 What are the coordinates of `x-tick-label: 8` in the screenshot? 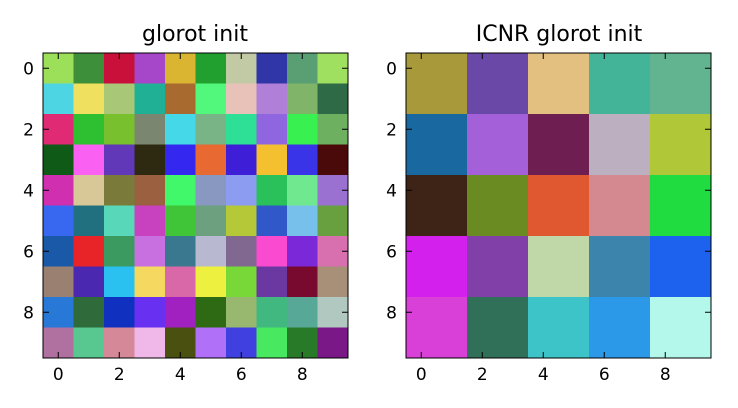 It's located at (302, 375).